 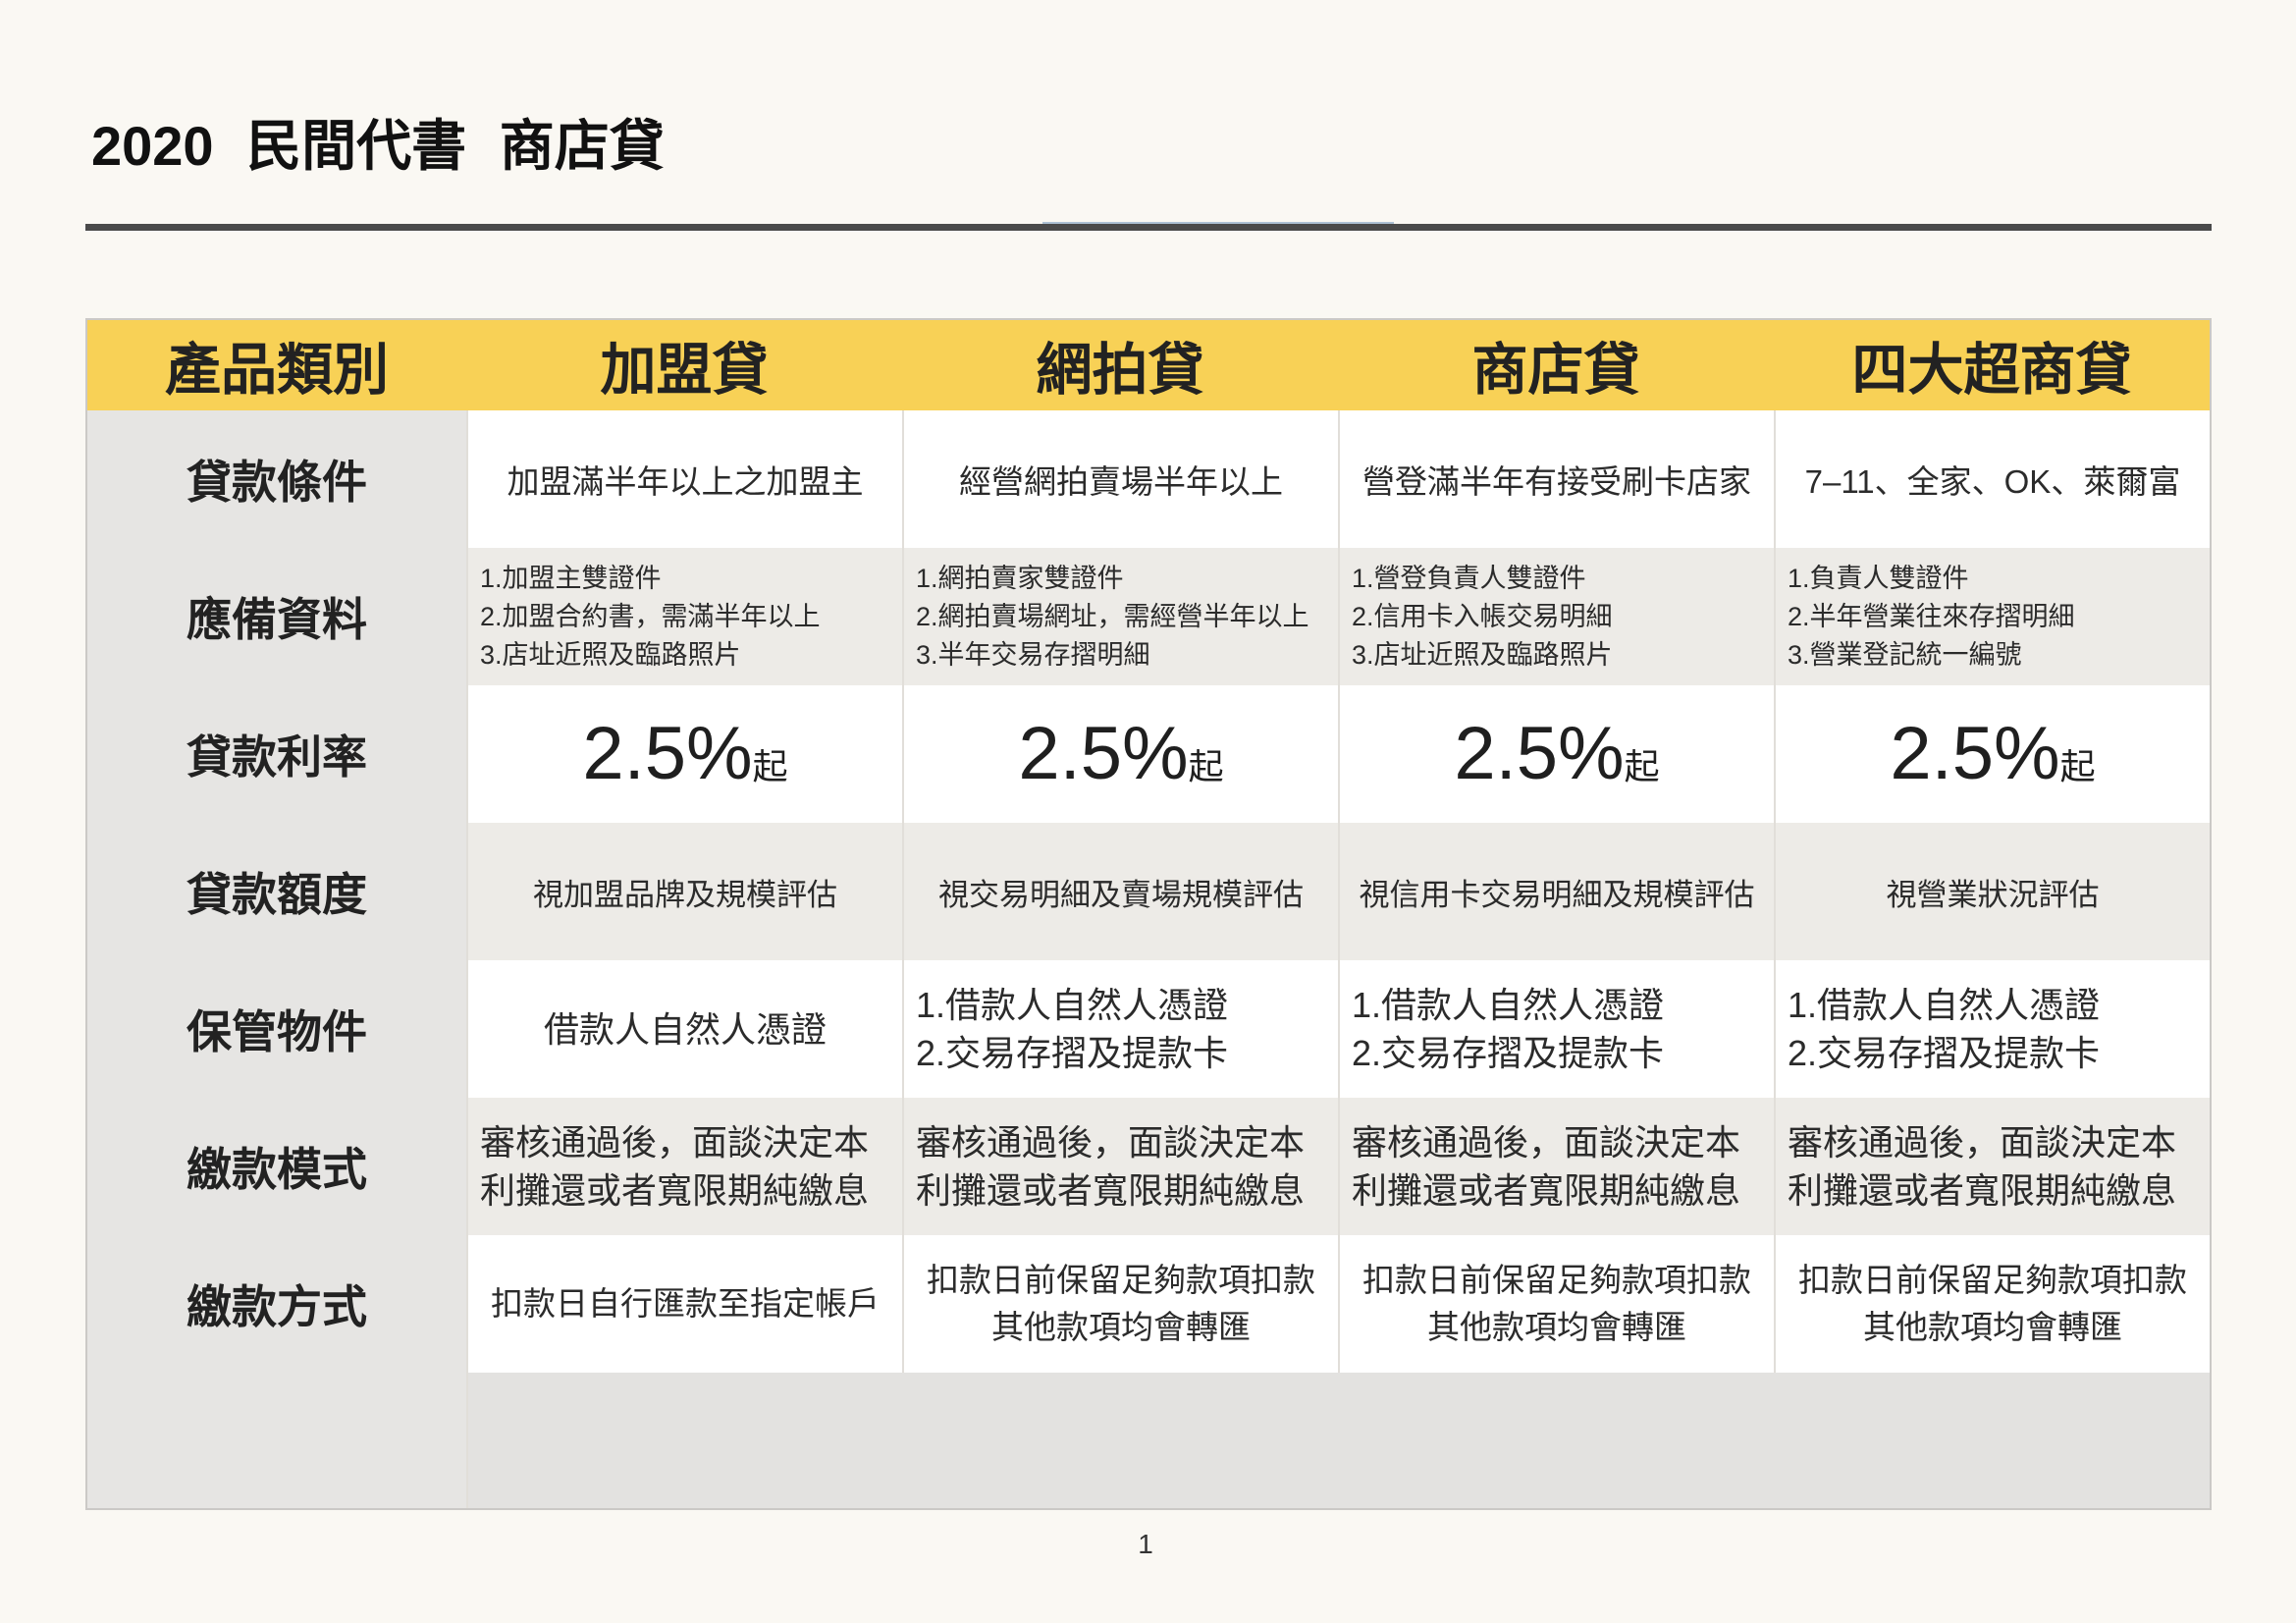 I want to click on header-product-cell: 加盟貸, so click(x=684, y=365).